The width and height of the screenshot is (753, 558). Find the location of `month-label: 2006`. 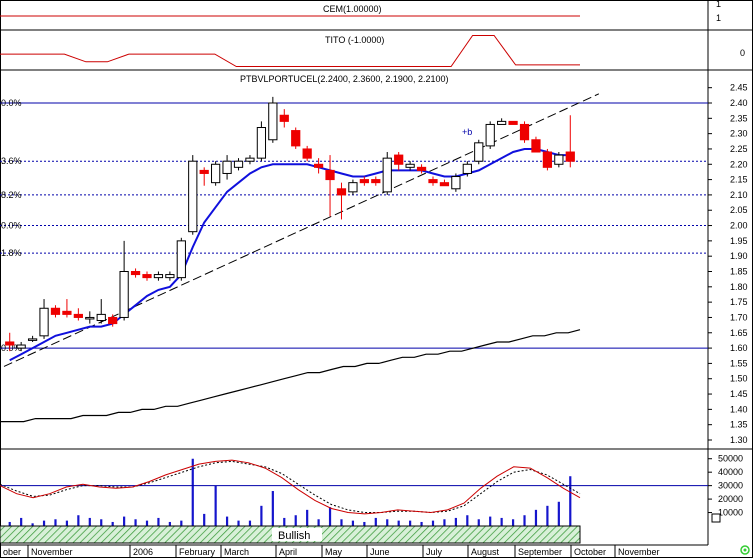

month-label: 2006 is located at coordinates (143, 552).